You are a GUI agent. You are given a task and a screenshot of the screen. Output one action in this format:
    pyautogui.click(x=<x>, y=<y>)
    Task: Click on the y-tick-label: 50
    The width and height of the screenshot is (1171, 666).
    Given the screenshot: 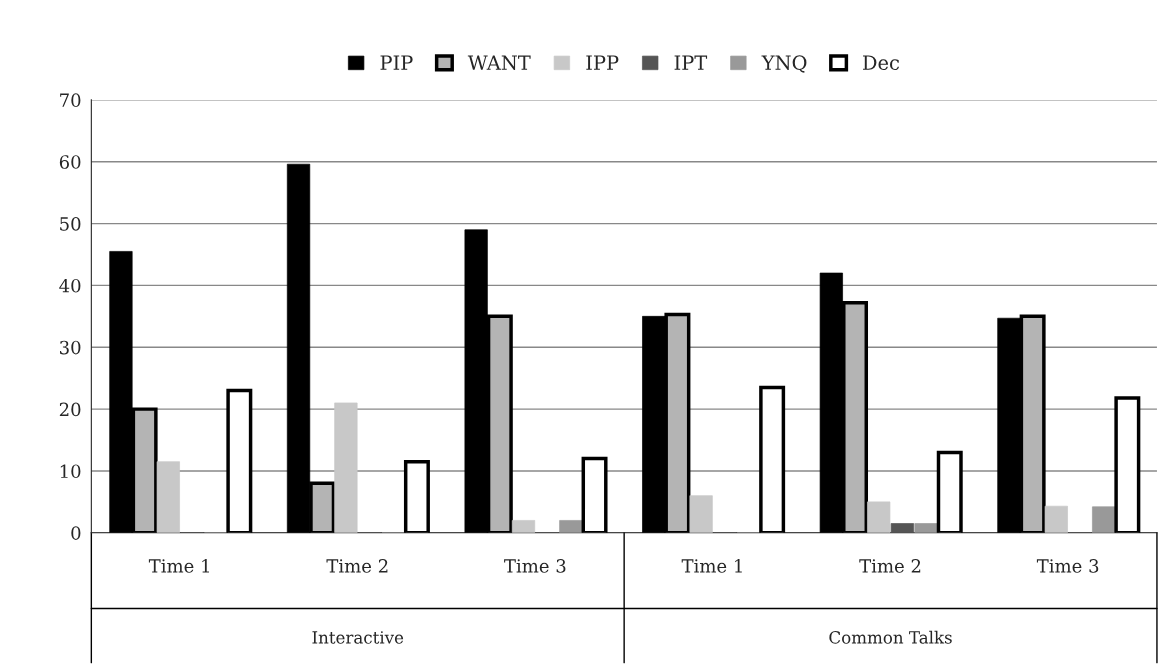 What is the action you would take?
    pyautogui.click(x=70, y=224)
    